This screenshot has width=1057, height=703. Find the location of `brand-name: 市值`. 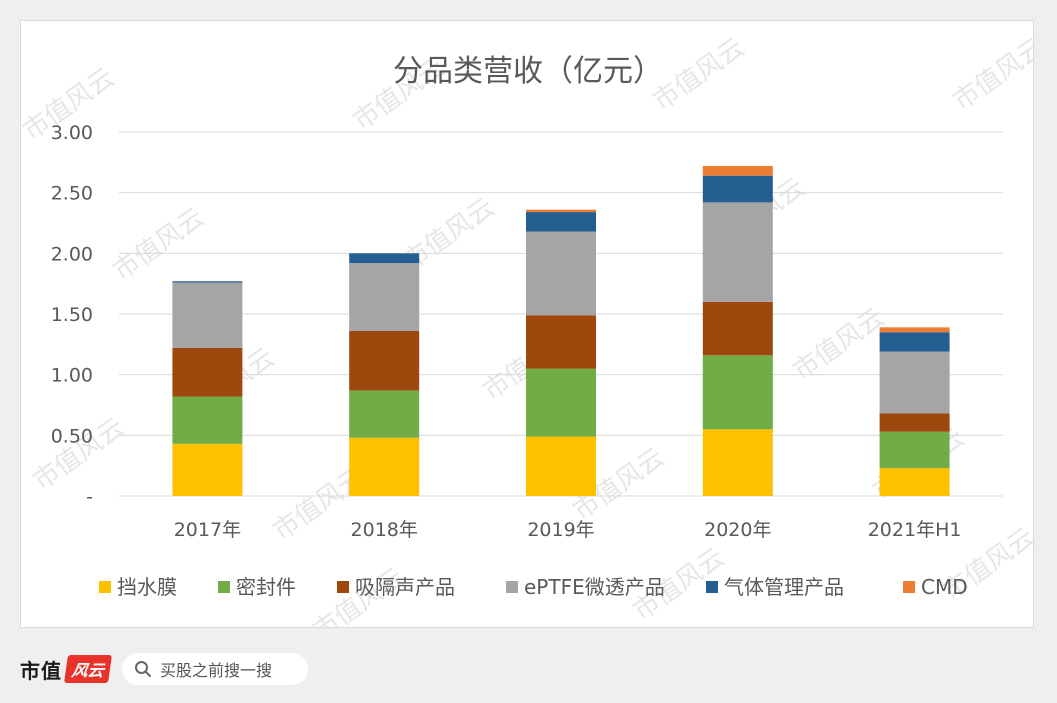

brand-name: 市值 is located at coordinates (41, 670).